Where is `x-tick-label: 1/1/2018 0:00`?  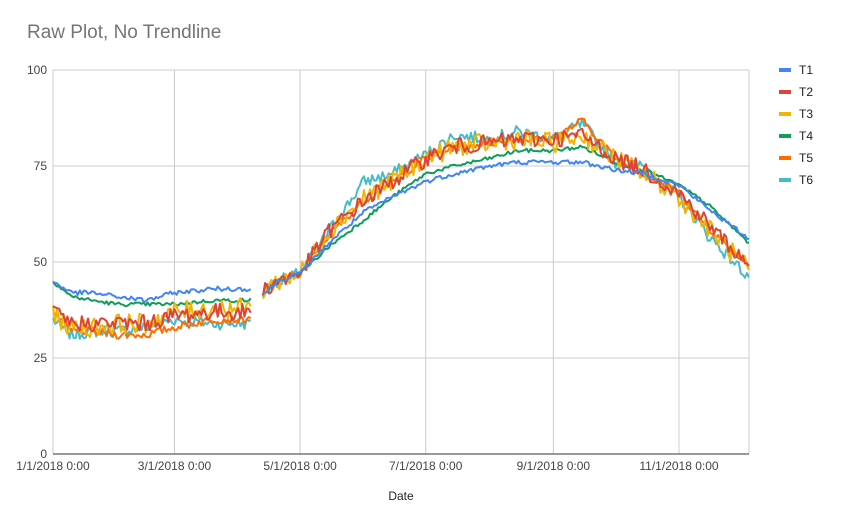 x-tick-label: 1/1/2018 0:00 is located at coordinates (53, 466).